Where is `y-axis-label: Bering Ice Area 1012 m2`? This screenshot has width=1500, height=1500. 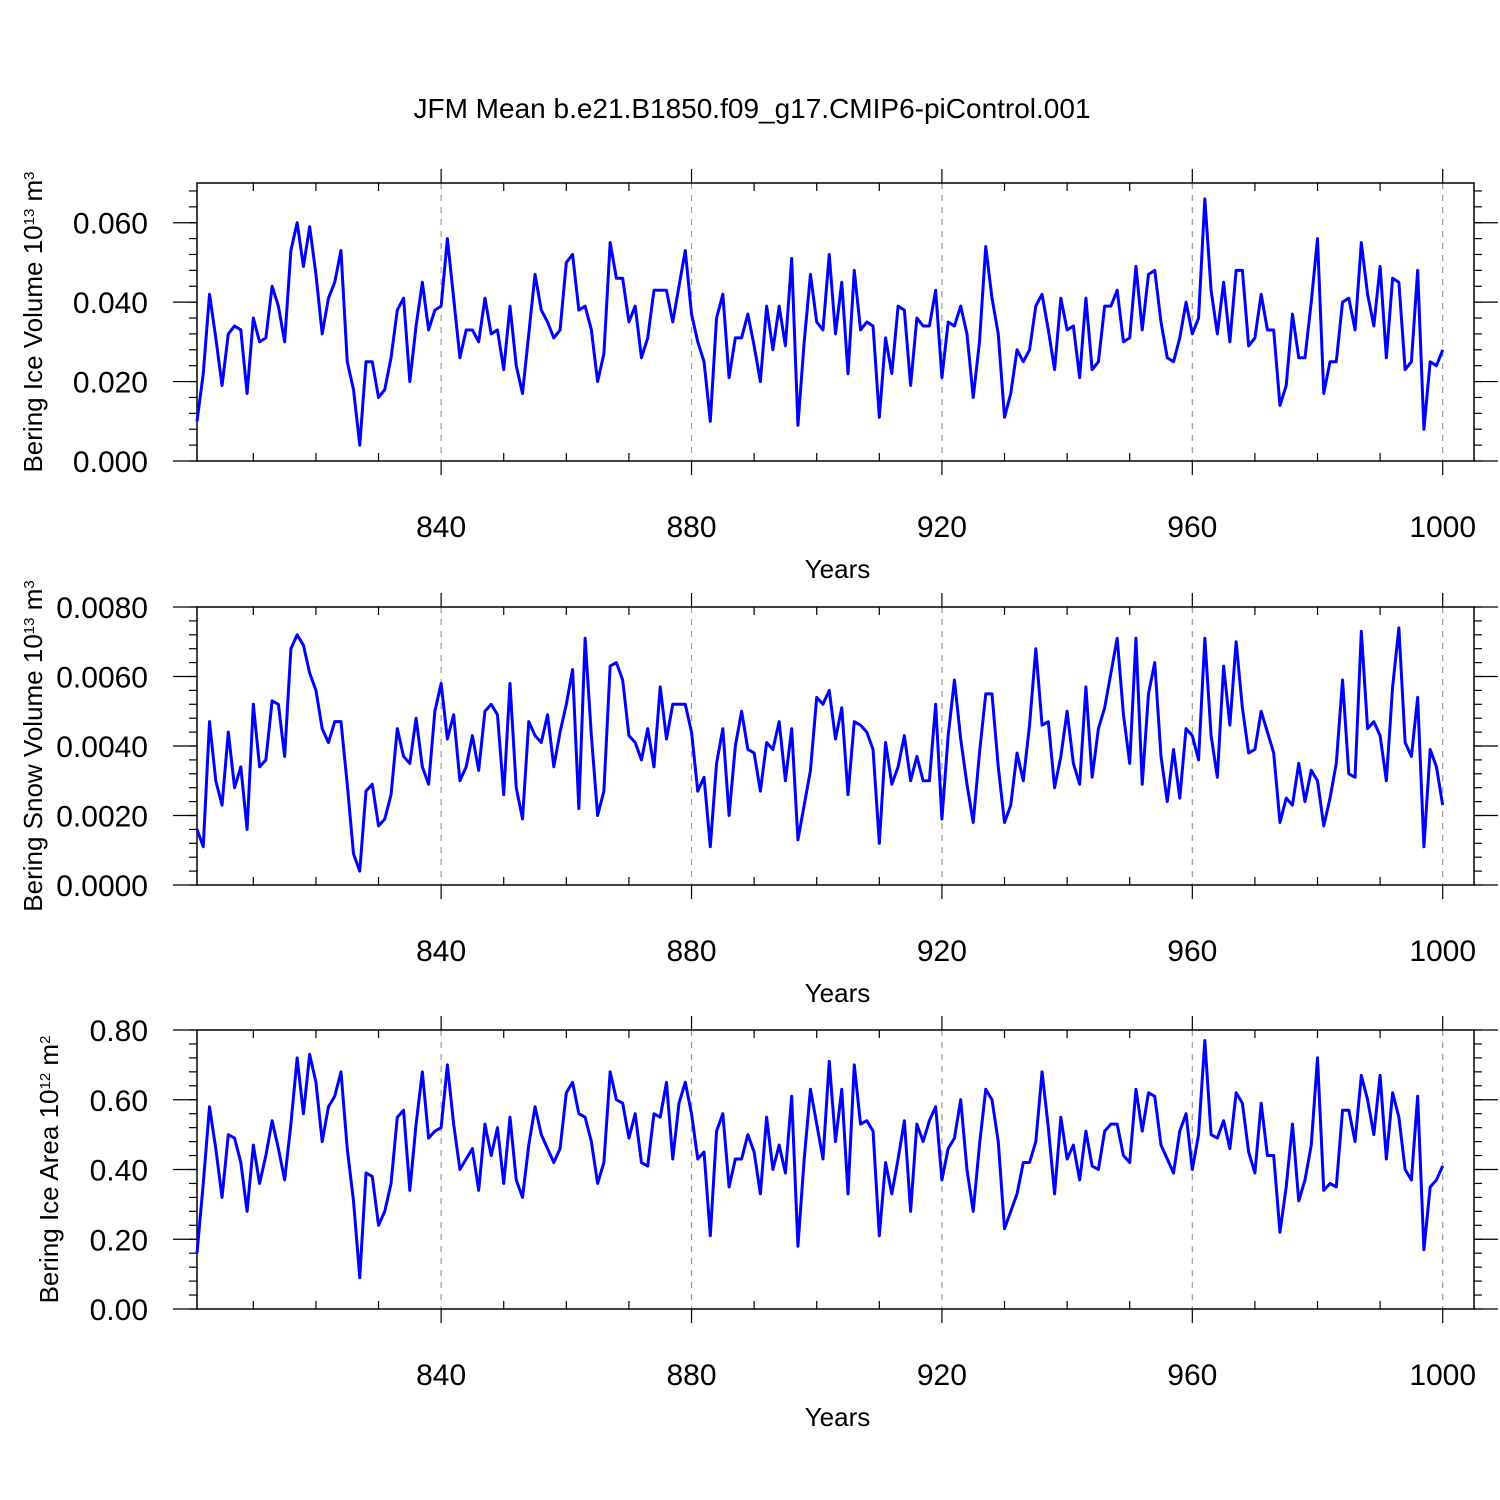
y-axis-label: Bering Ice Area 1012 m2 is located at coordinates (49, 1170).